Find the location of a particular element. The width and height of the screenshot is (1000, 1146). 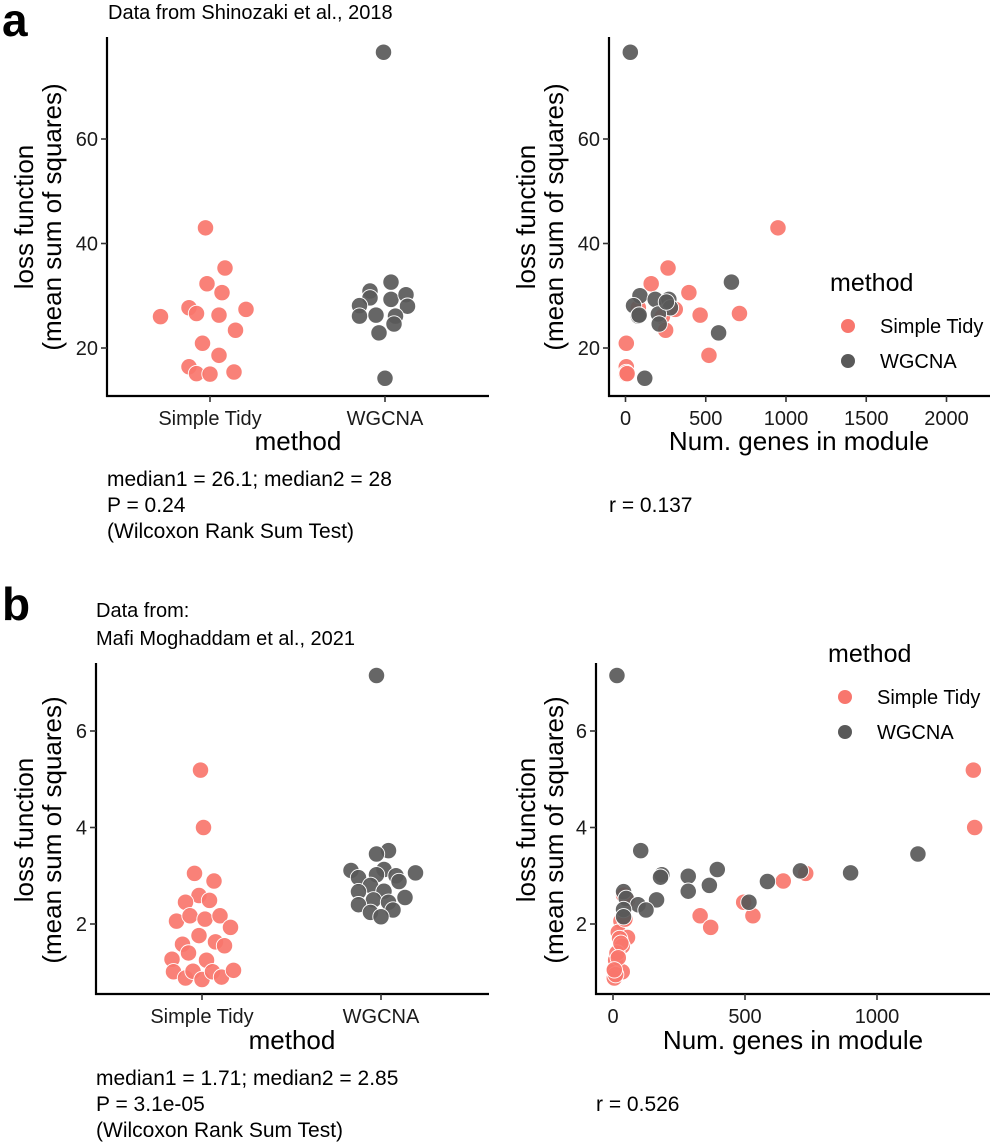

panel-b-title-line-2: Mafi Moghaddam et al., 2021 is located at coordinates (225, 639).